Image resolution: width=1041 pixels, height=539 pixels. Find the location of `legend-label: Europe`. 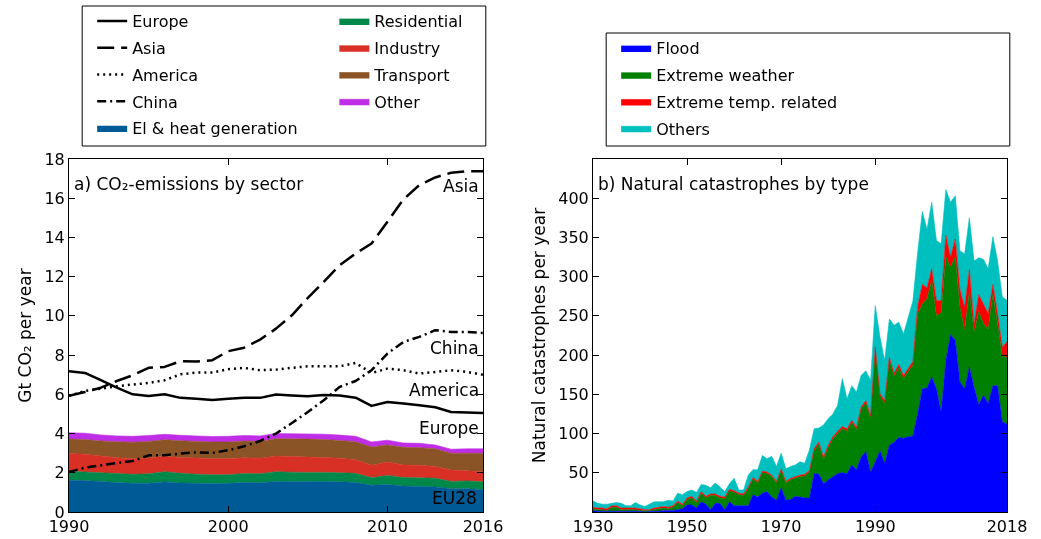

legend-label: Europe is located at coordinates (160, 22).